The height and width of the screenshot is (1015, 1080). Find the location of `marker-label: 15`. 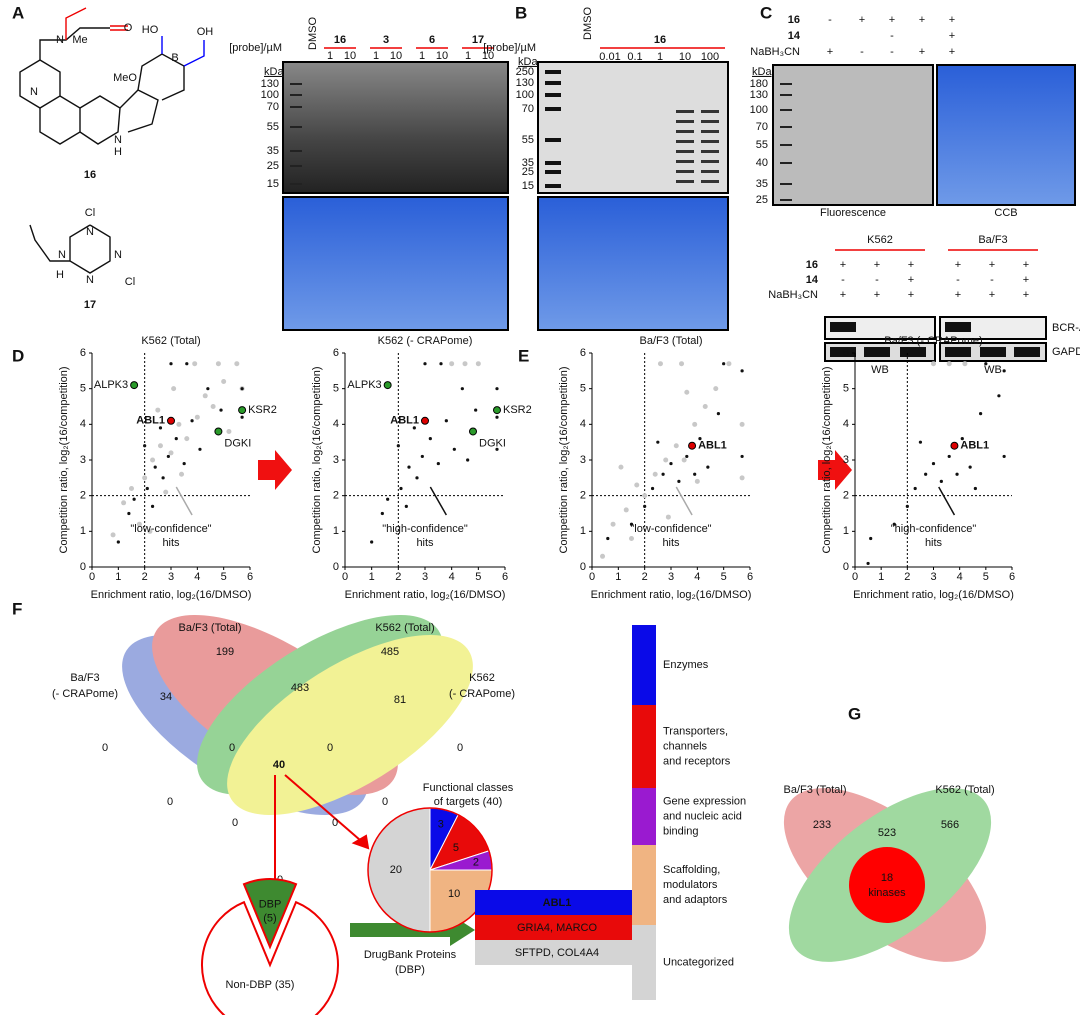

marker-label: 15 is located at coordinates (528, 186).